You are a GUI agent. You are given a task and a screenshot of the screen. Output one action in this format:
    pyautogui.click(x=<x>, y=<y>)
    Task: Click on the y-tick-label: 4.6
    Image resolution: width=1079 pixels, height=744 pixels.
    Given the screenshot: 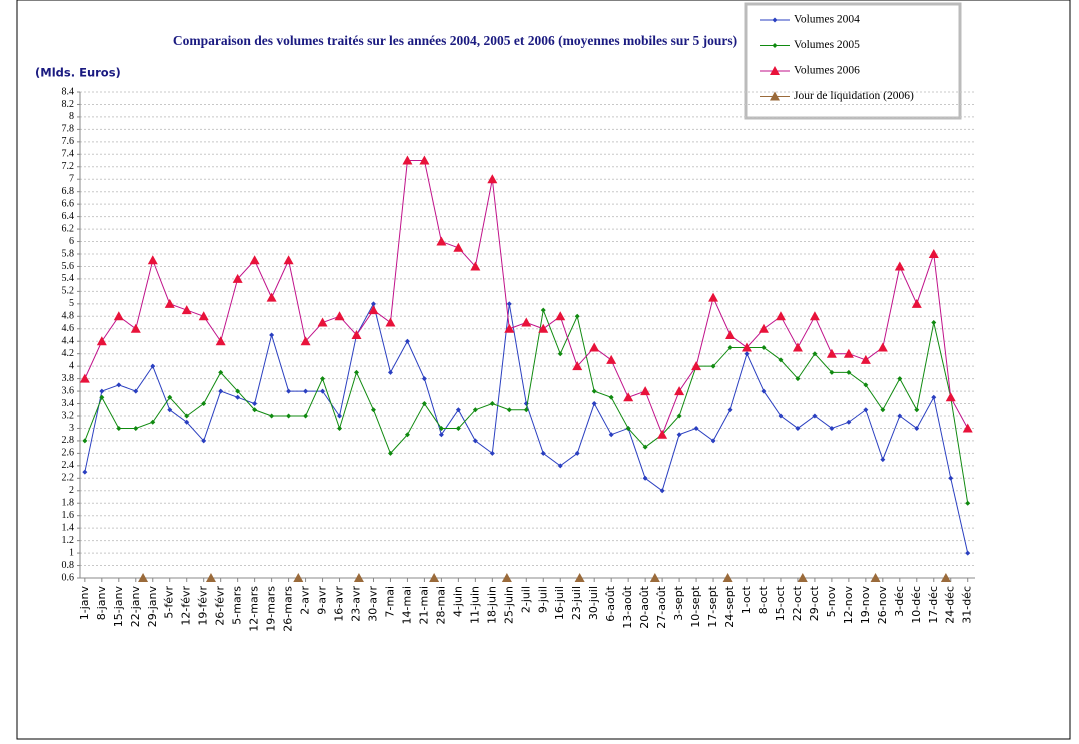 What is the action you would take?
    pyautogui.click(x=68, y=328)
    